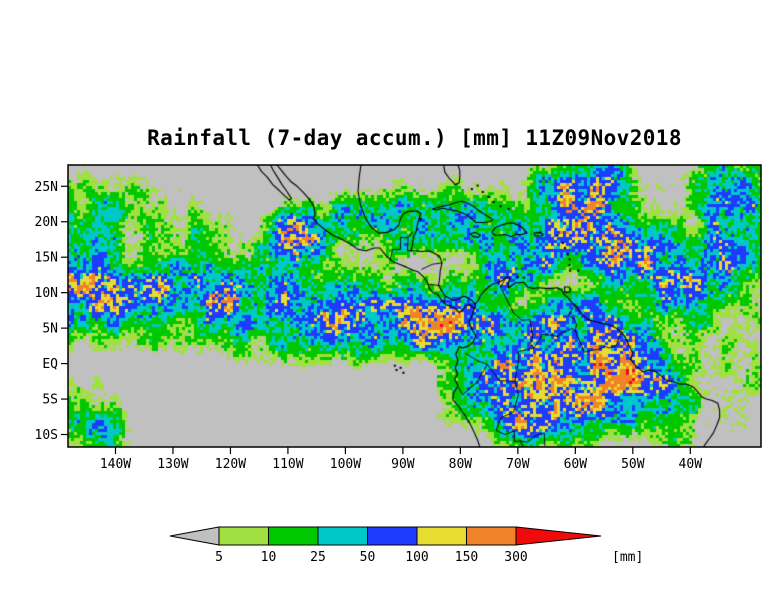 Image resolution: width=784 pixels, height=612 pixels. Describe the element at coordinates (368, 557) in the screenshot. I see `colorbar-tick-label: 50` at that location.